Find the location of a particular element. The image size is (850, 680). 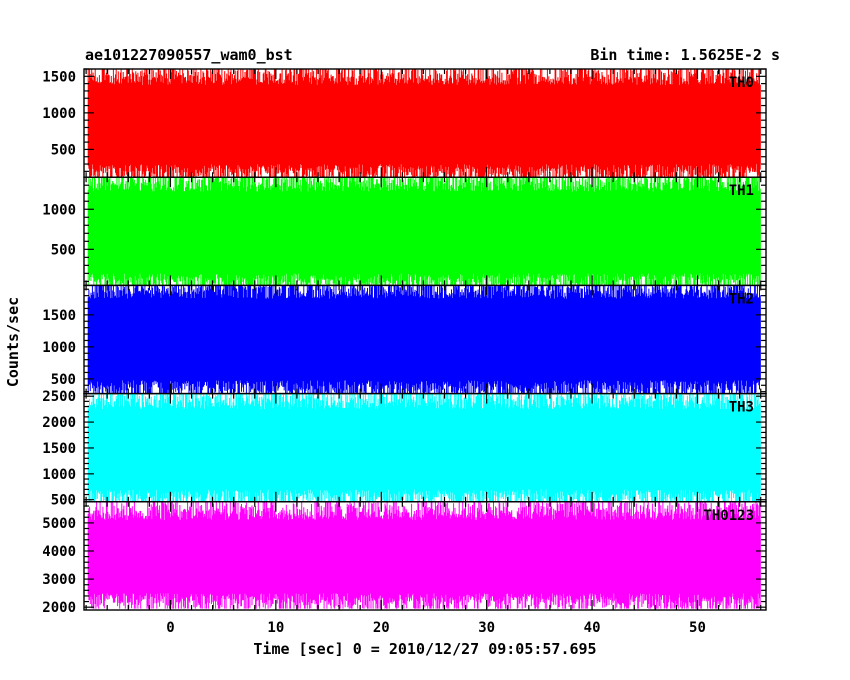

y-tick-label: 5000 is located at coordinates (59, 524).